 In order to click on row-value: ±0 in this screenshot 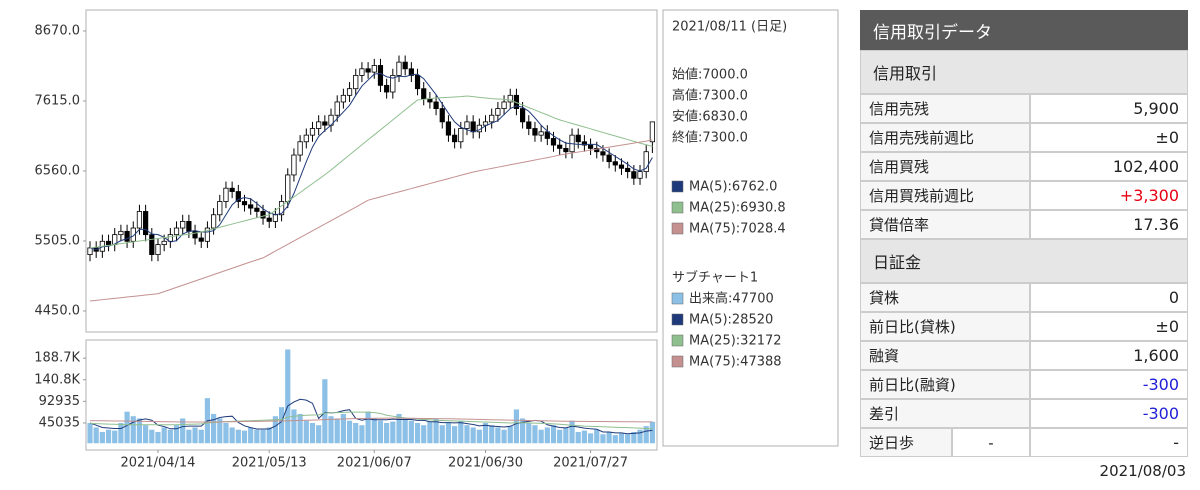, I will do `click(1109, 326)`.